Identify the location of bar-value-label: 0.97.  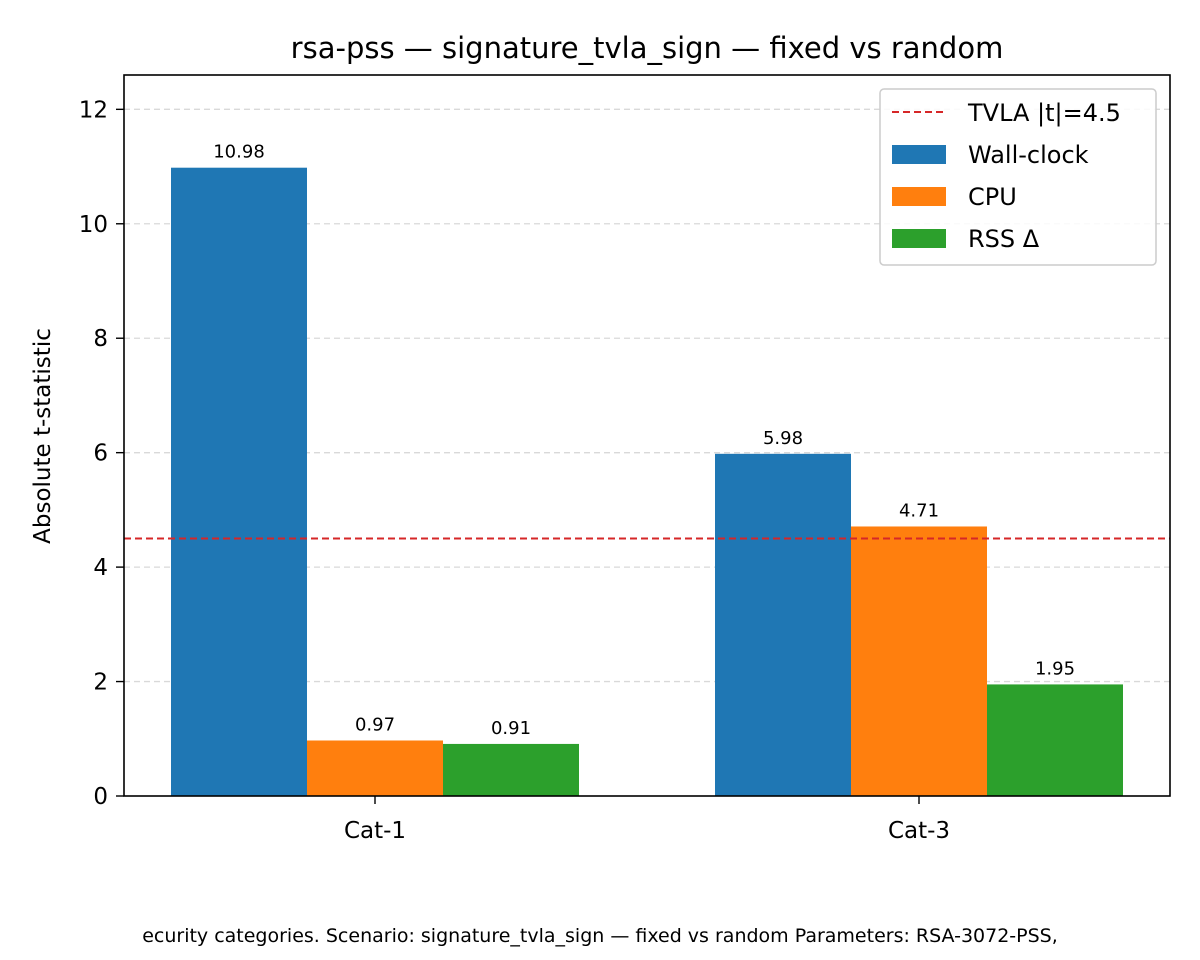
(375, 724).